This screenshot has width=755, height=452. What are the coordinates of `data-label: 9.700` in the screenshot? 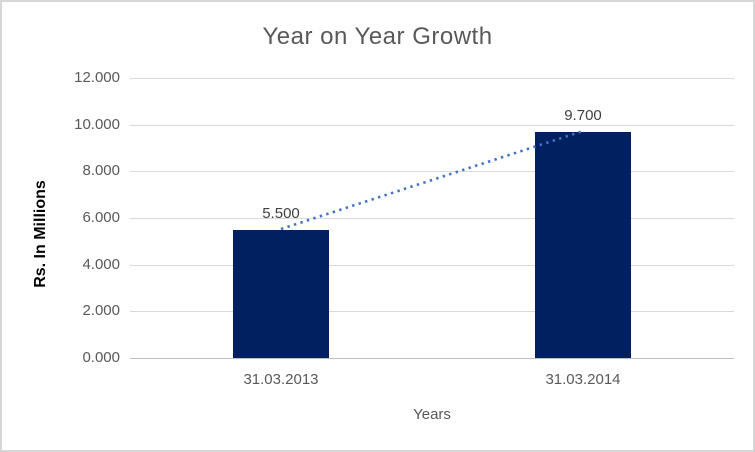 It's located at (583, 115).